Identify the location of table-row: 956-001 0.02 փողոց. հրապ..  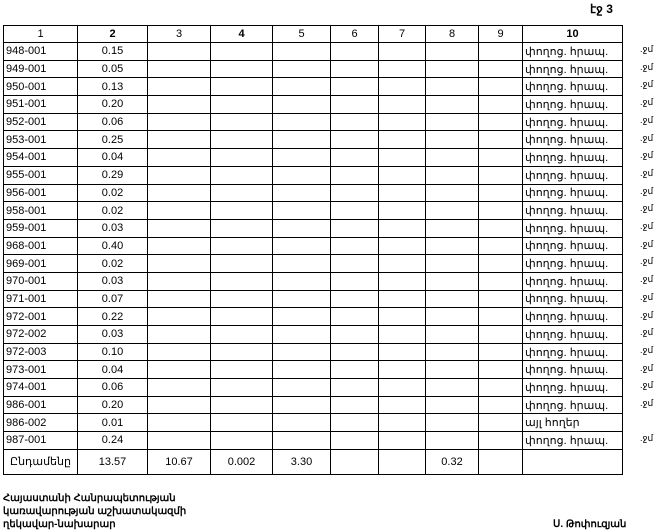
(313, 193).